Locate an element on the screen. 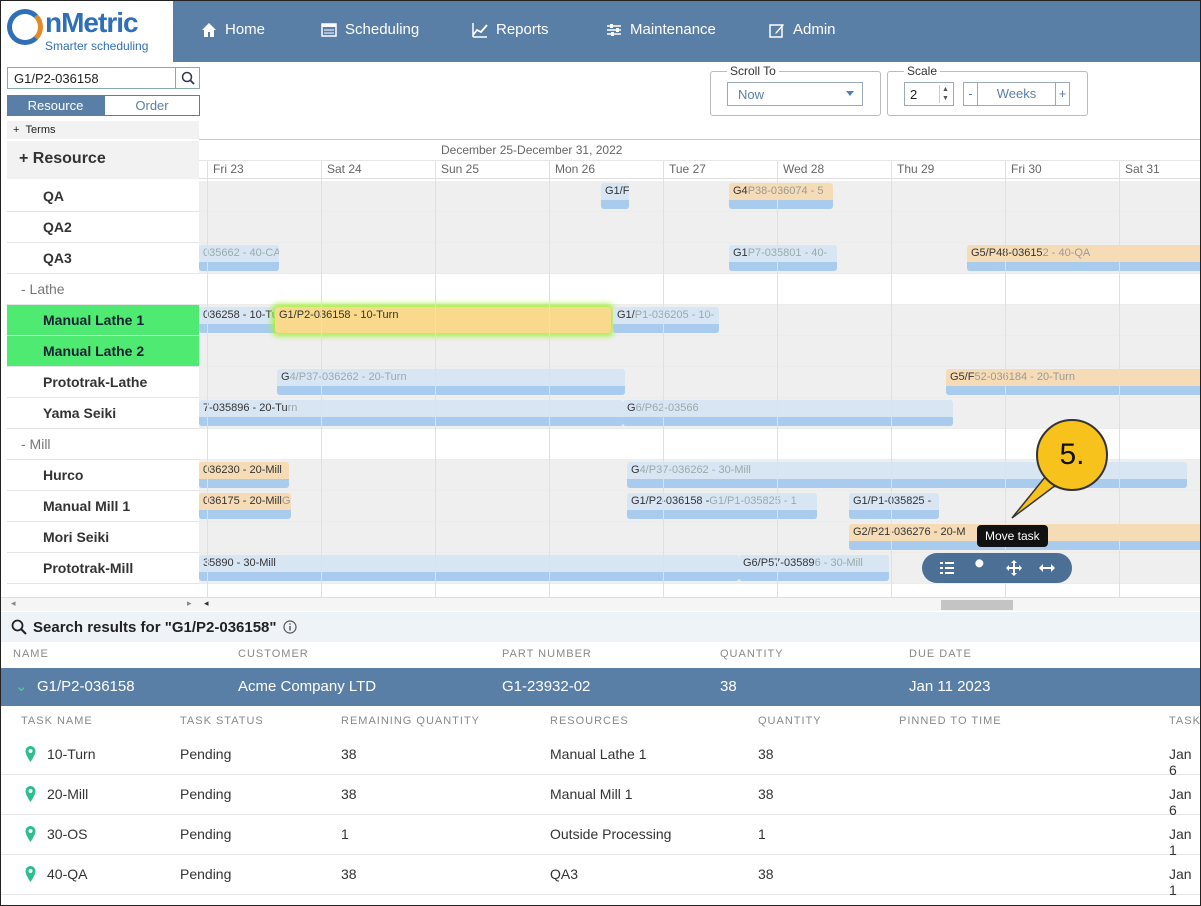  task-bar: G1P7-035801 - 40- is located at coordinates (783, 258).